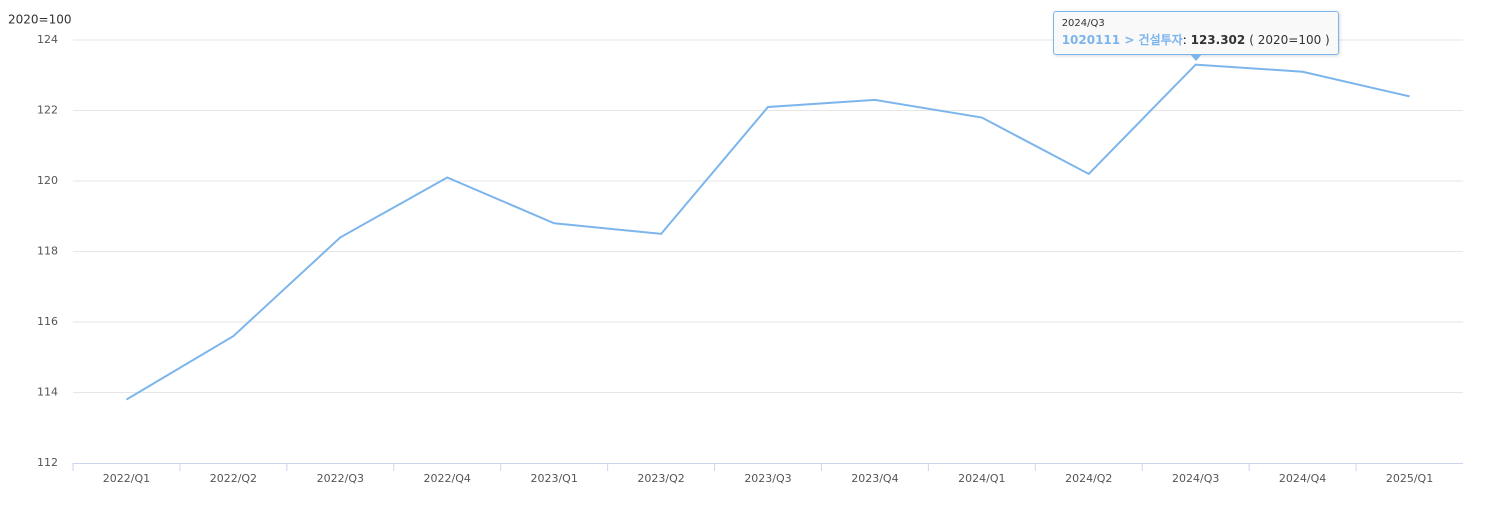 Image resolution: width=1489 pixels, height=512 pixels. What do you see at coordinates (767, 478) in the screenshot?
I see `x-tick-label: 2023/Q3` at bounding box center [767, 478].